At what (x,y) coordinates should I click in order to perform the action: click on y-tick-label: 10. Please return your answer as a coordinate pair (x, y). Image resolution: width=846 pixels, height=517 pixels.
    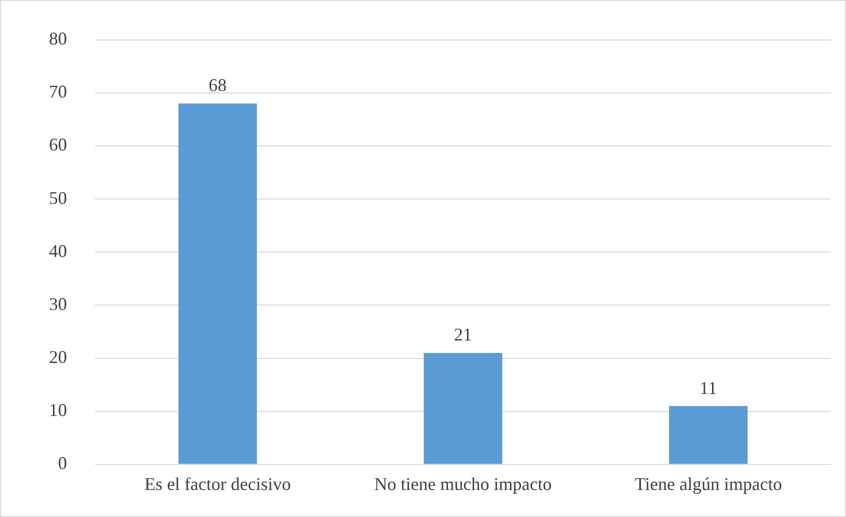
    Looking at the image, I should click on (58, 410).